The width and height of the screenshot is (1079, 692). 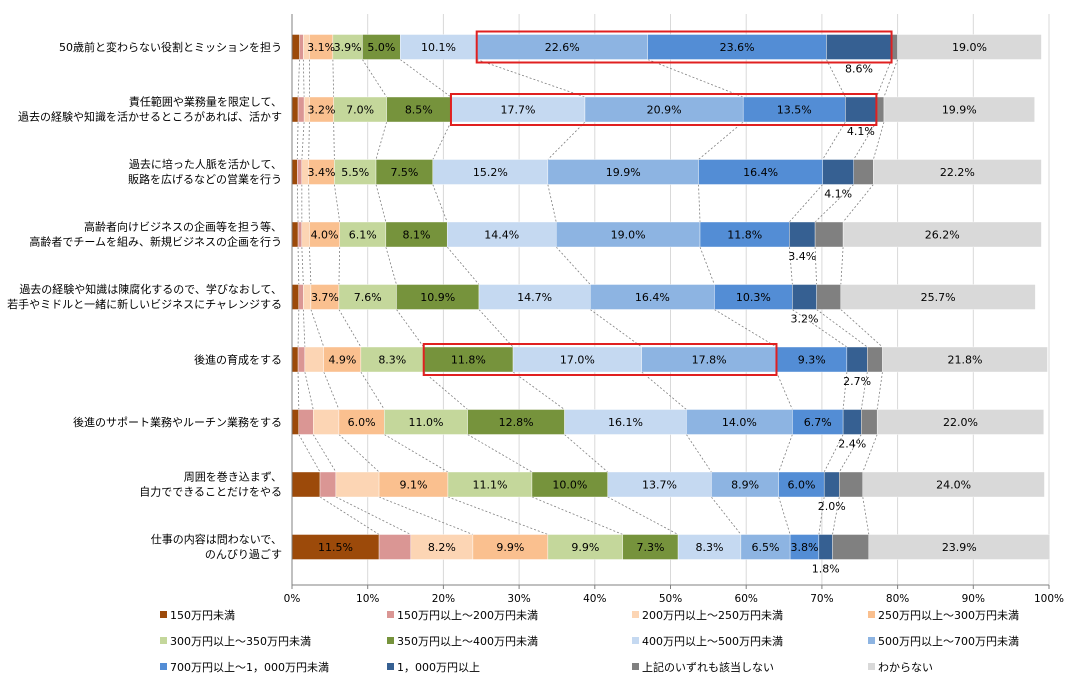 I want to click on x-tick-label: 40%, so click(x=594, y=599).